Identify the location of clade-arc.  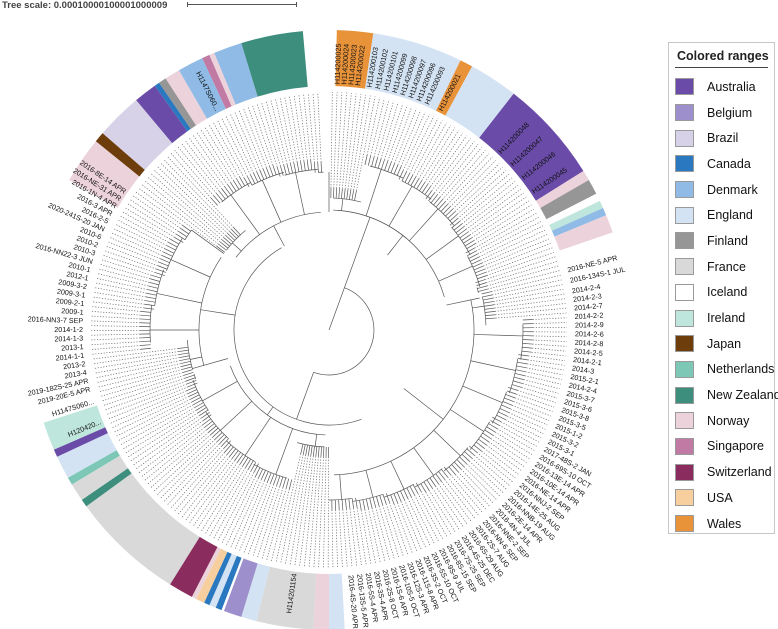
(264, 265).